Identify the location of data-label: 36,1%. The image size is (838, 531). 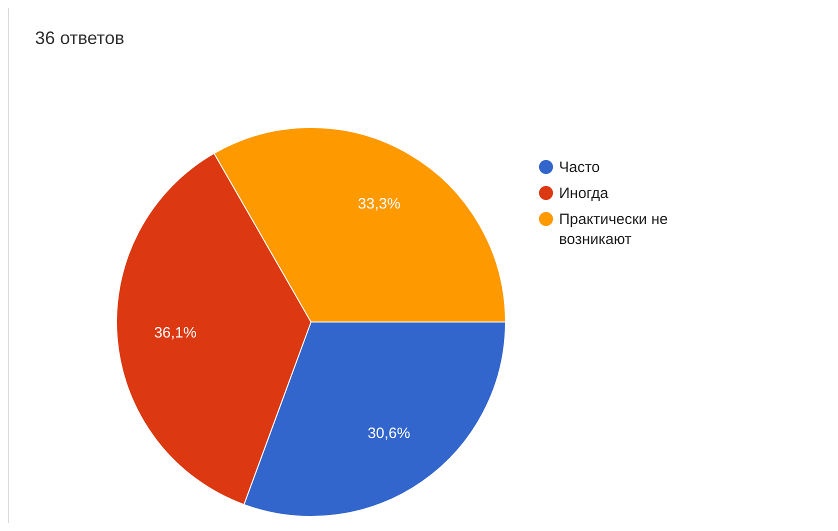
(175, 333).